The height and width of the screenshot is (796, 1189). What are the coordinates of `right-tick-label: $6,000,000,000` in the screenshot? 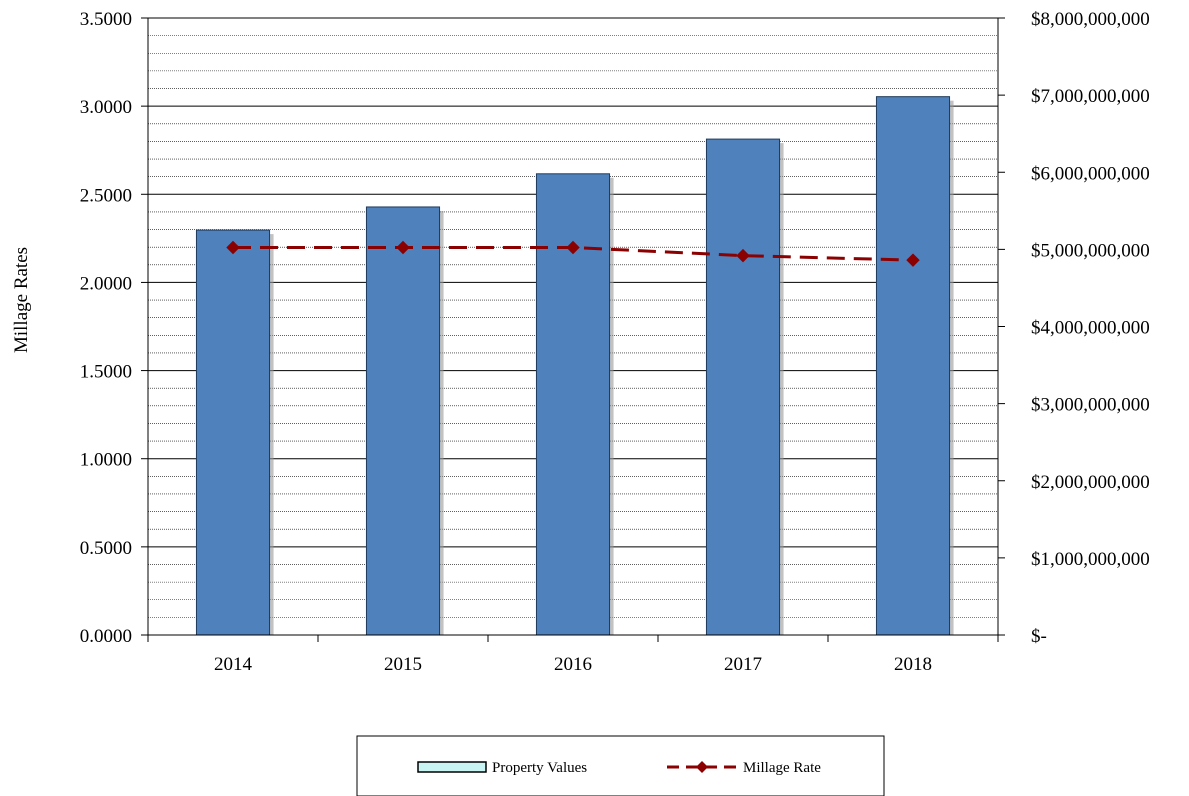 It's located at (1090, 173).